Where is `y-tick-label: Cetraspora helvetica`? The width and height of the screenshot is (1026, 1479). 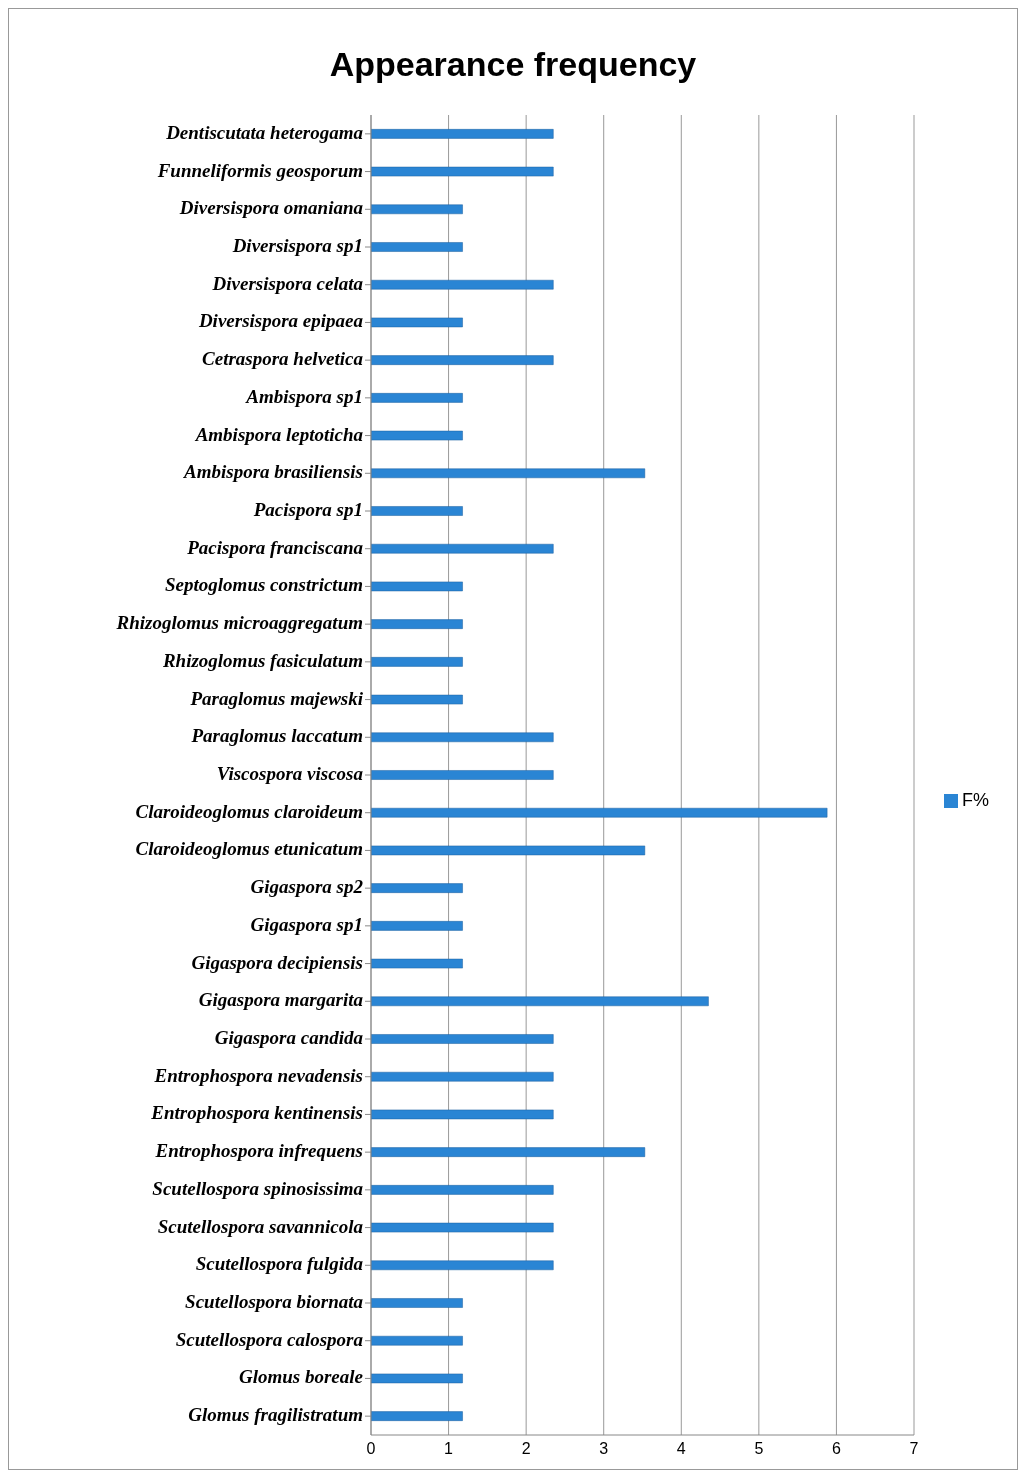
y-tick-label: Cetraspora helvetica is located at coordinates (283, 359).